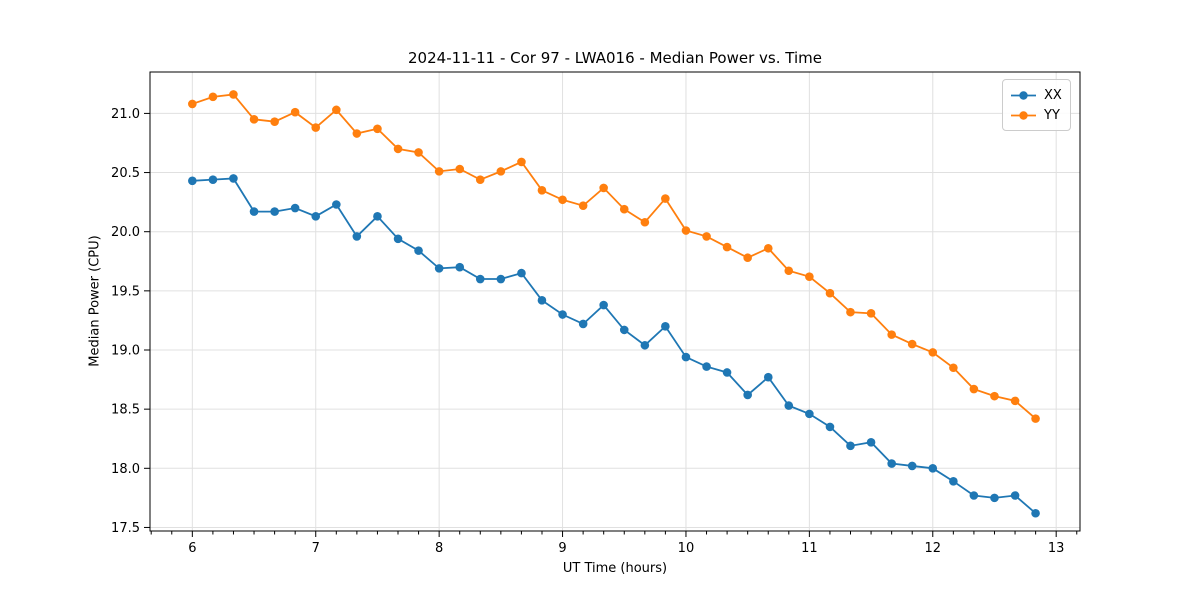  Describe the element at coordinates (562, 548) in the screenshot. I see `x-tick-label: 9` at that location.